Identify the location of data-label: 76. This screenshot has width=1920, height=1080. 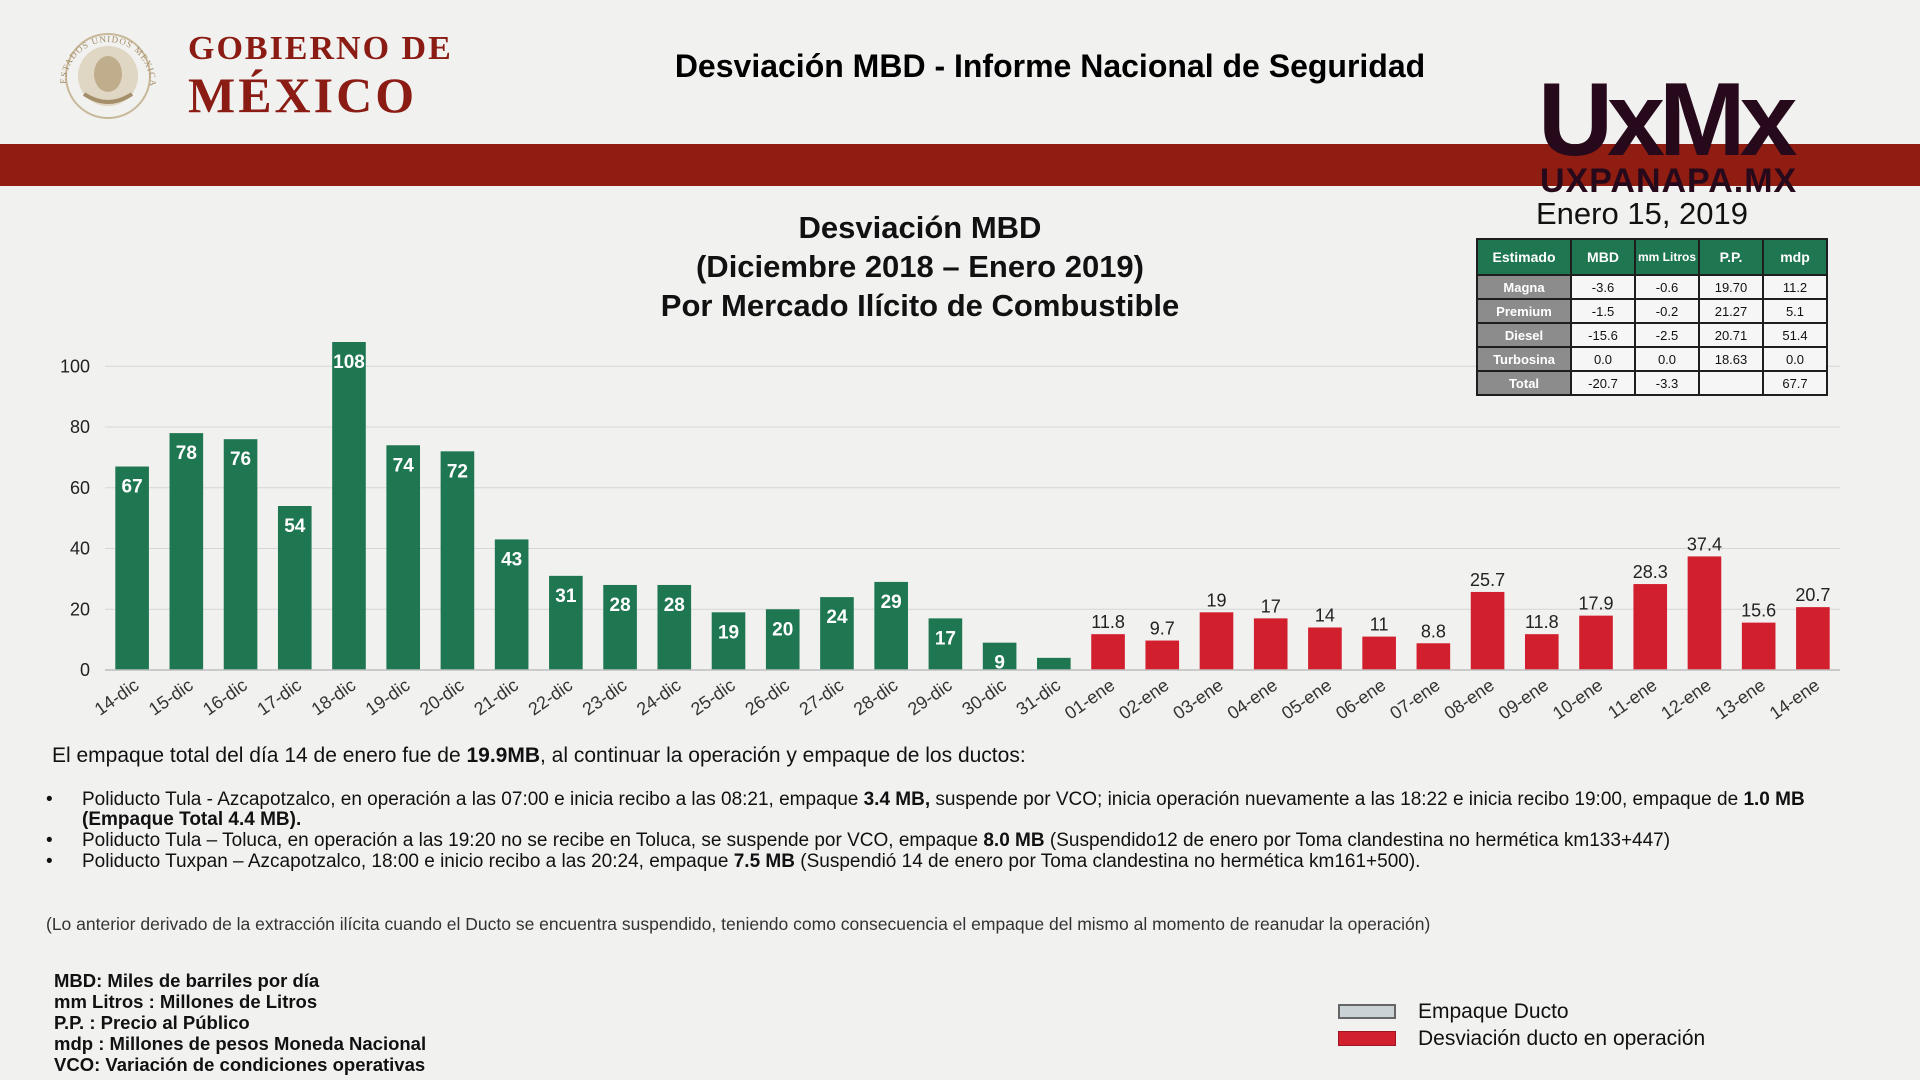
(240, 459).